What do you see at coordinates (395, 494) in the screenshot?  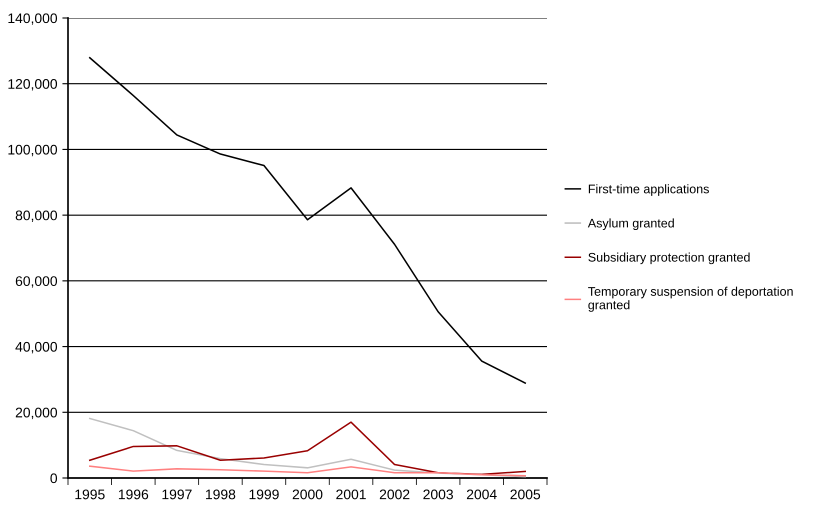 I see `x-tick-label: 2002` at bounding box center [395, 494].